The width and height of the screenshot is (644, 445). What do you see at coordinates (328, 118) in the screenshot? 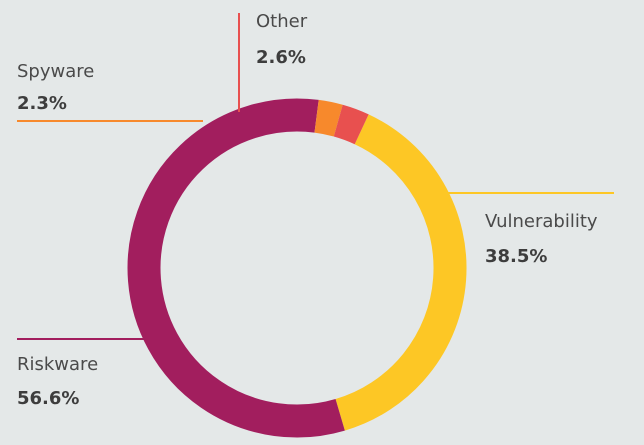
I see `slice-spyware` at bounding box center [328, 118].